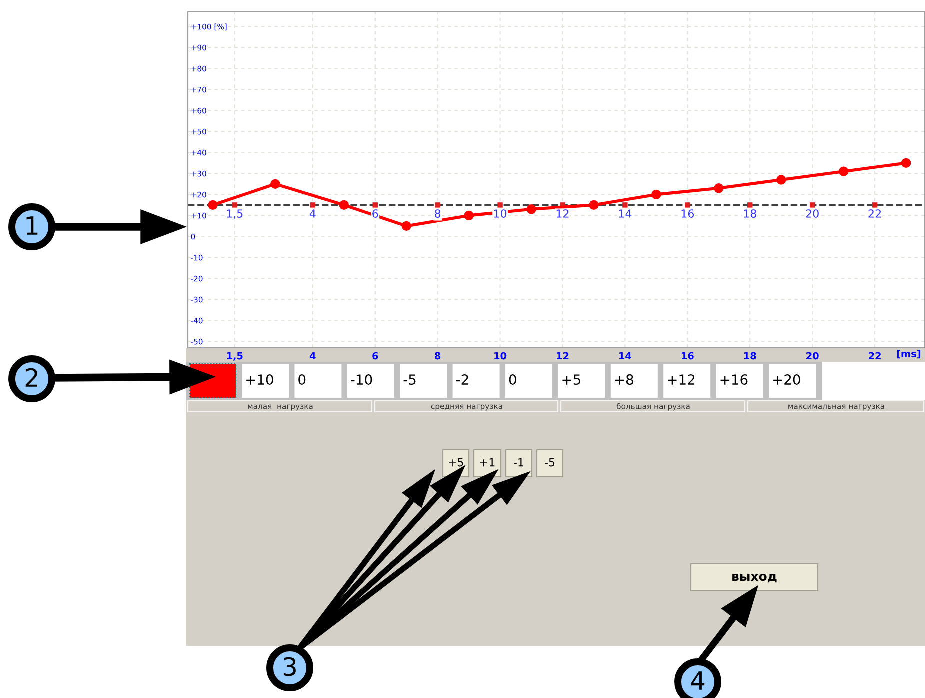 This screenshot has height=698, width=925. What do you see at coordinates (32, 377) in the screenshot?
I see `text: 2` at bounding box center [32, 377].